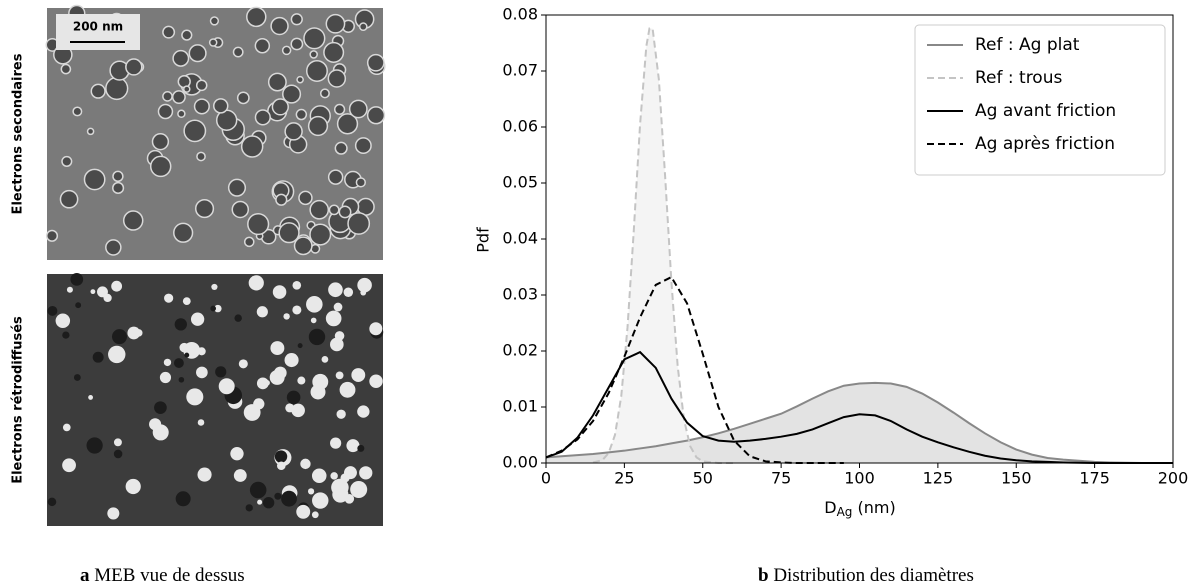 The height and width of the screenshot is (588, 1196). What do you see at coordinates (520, 126) in the screenshot?
I see `y-tick-label: 0.06` at bounding box center [520, 126].